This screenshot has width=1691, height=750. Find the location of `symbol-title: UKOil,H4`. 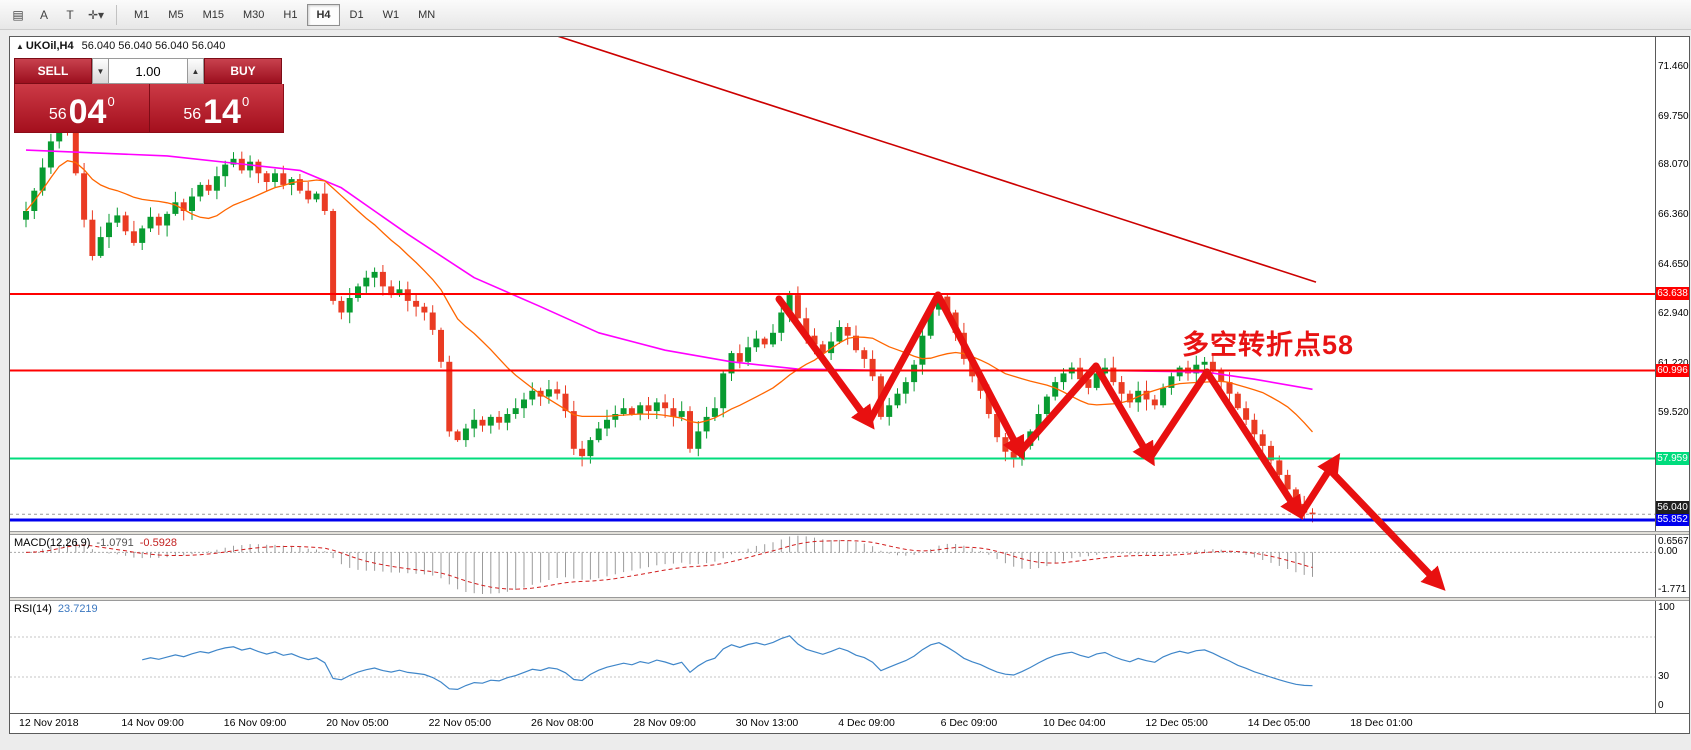

symbol-title: UKOil,H4 is located at coordinates (49, 46).